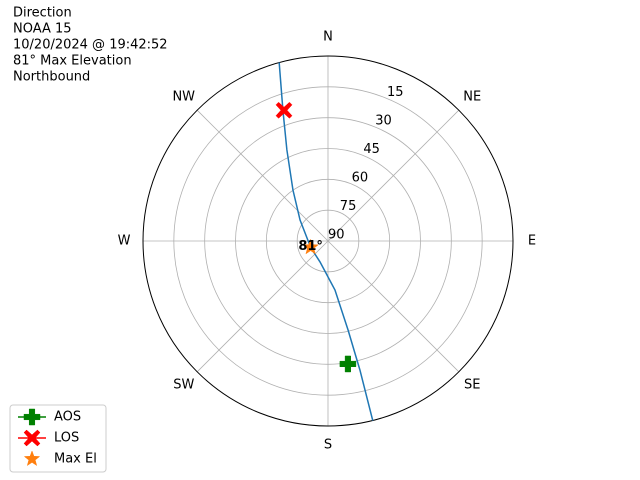 This screenshot has width=640, height=480. Describe the element at coordinates (66, 438) in the screenshot. I see `legend-label: LOS` at that location.